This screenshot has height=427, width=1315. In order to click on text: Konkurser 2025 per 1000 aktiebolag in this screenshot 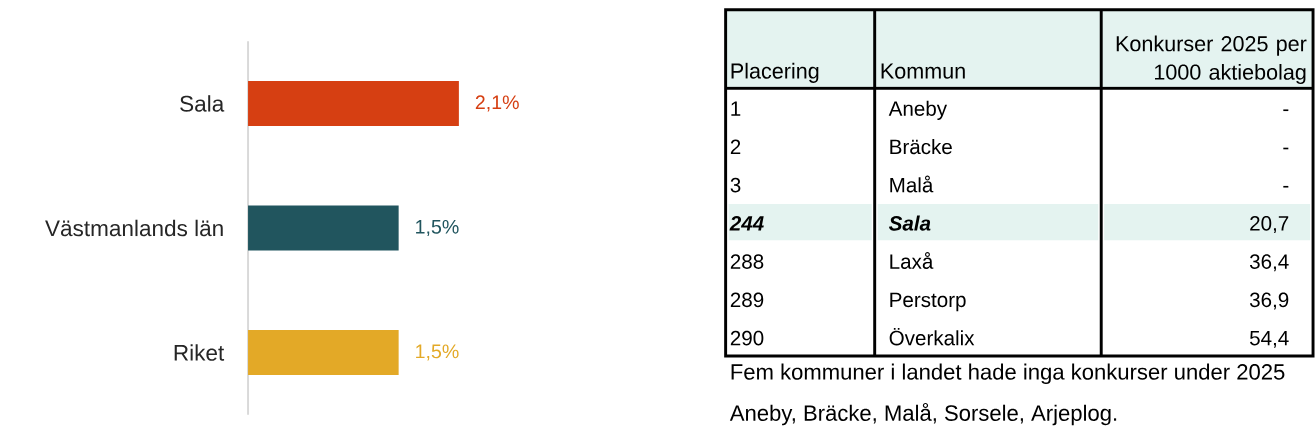, I will do `click(1211, 60)`.